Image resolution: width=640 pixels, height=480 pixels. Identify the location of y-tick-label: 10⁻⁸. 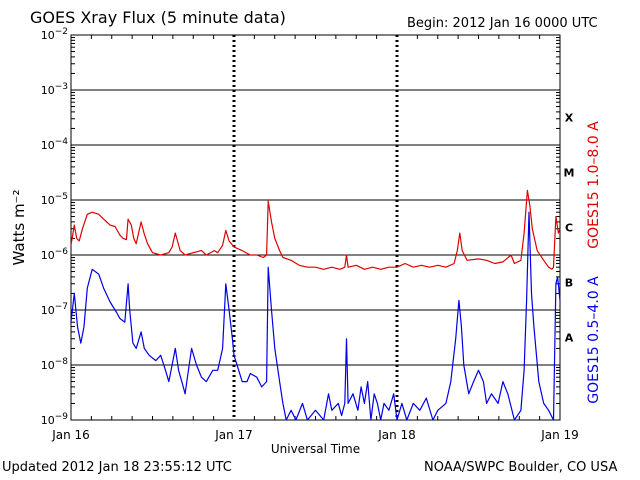
(55, 364).